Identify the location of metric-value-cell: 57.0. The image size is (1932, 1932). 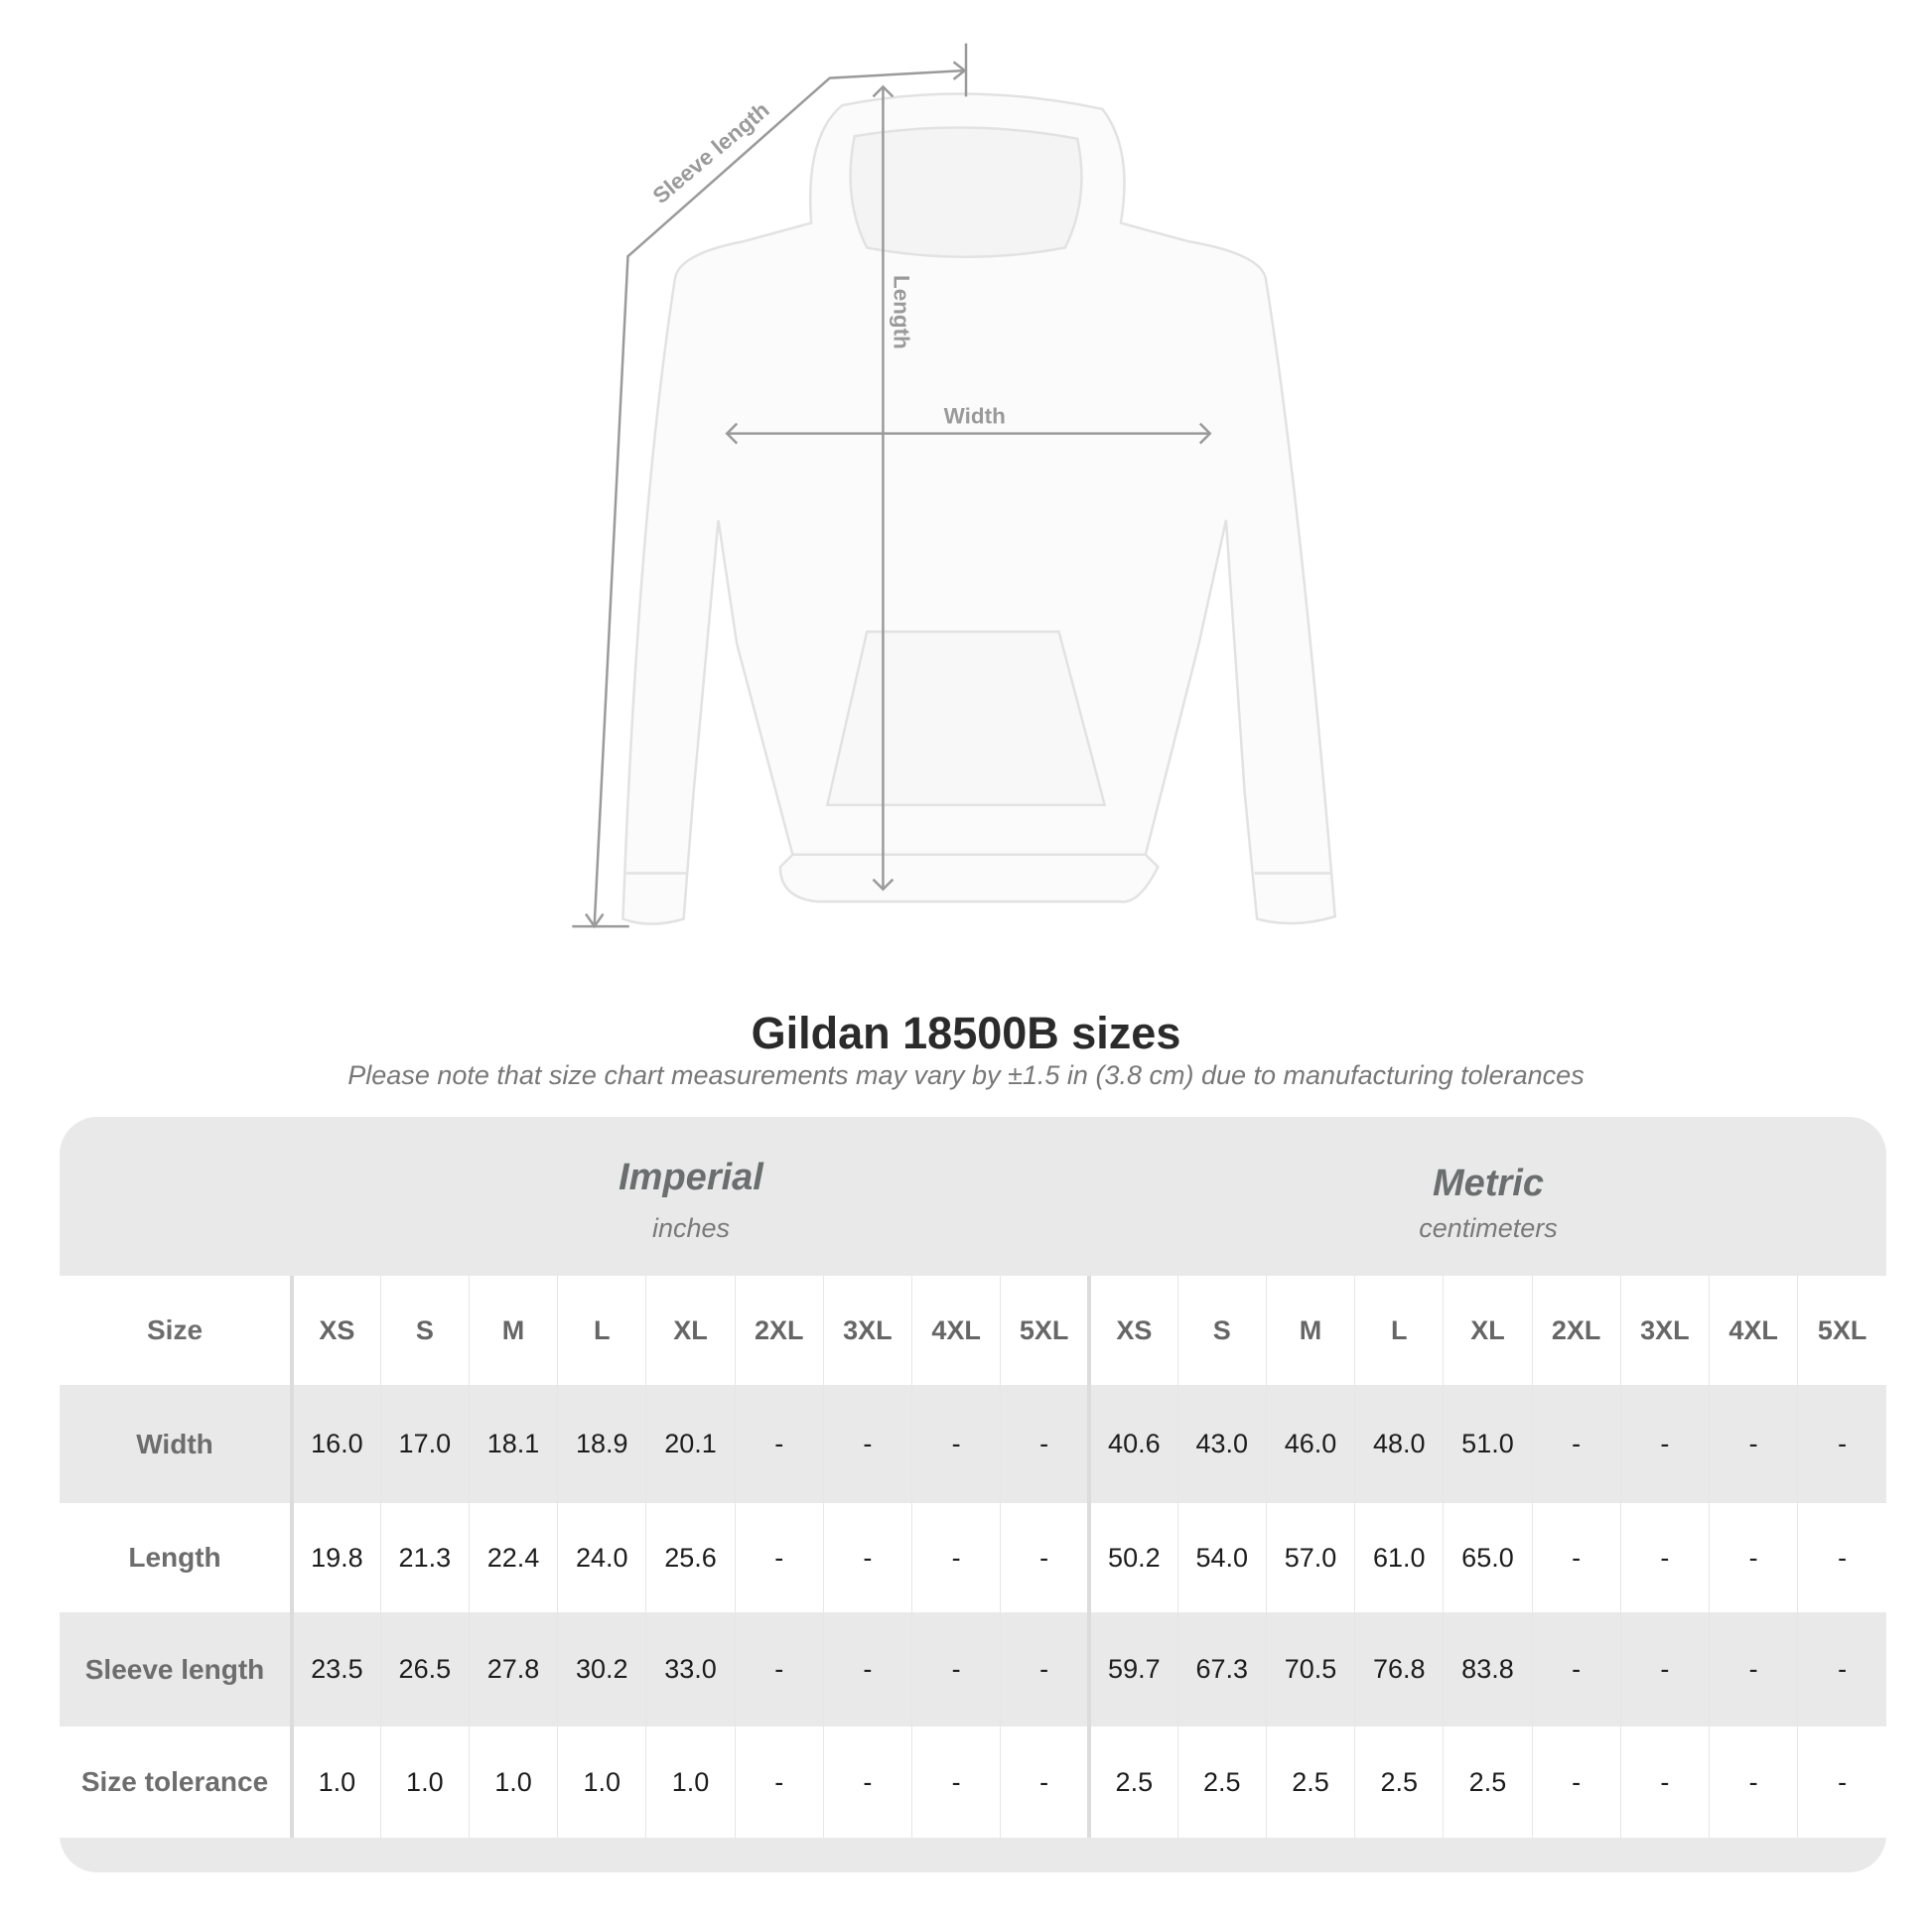
(1310, 1557).